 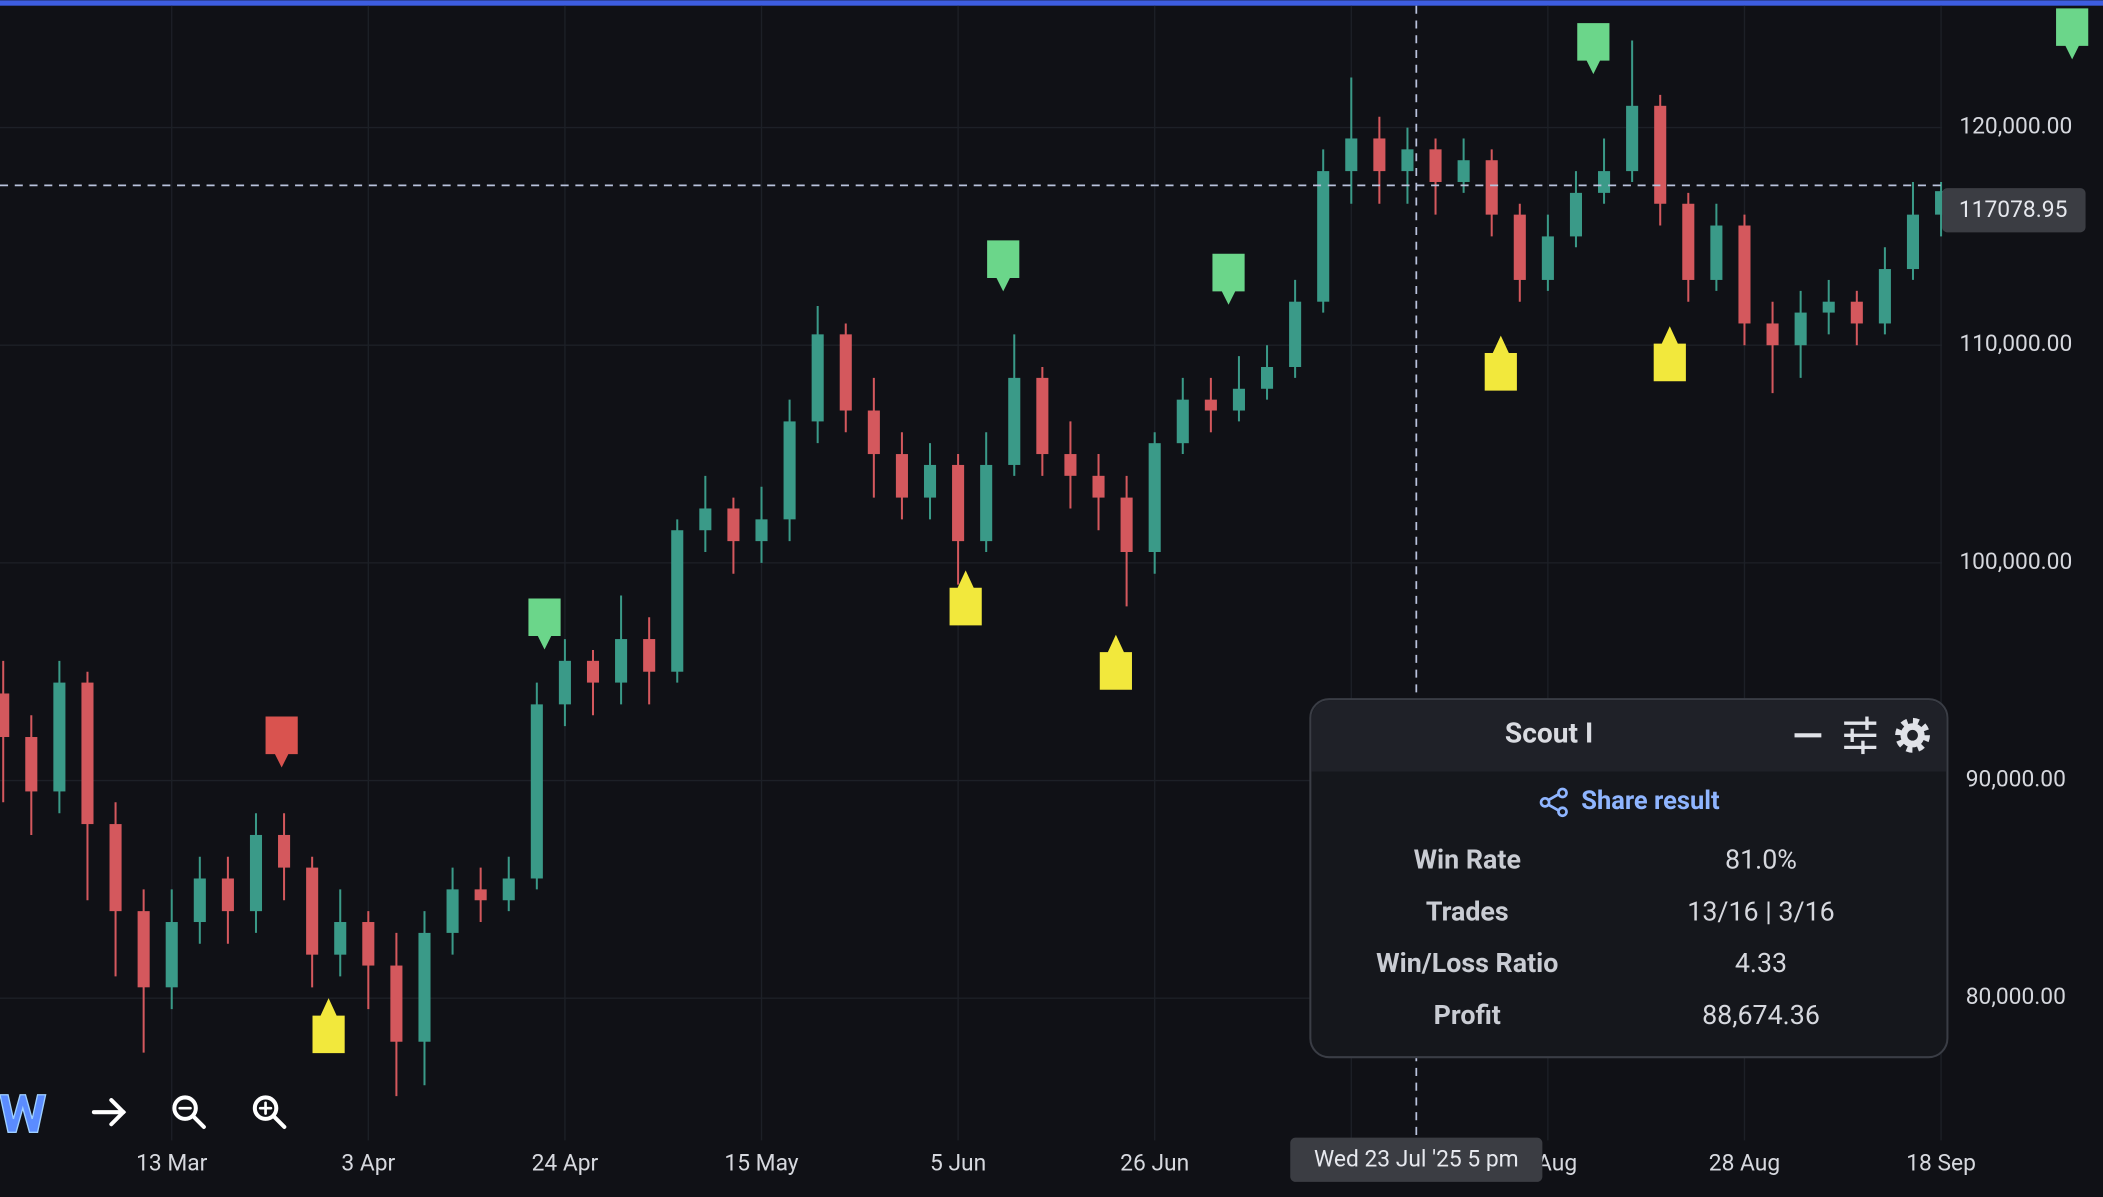 I want to click on stat-value: 88,674.36, so click(x=1761, y=1015).